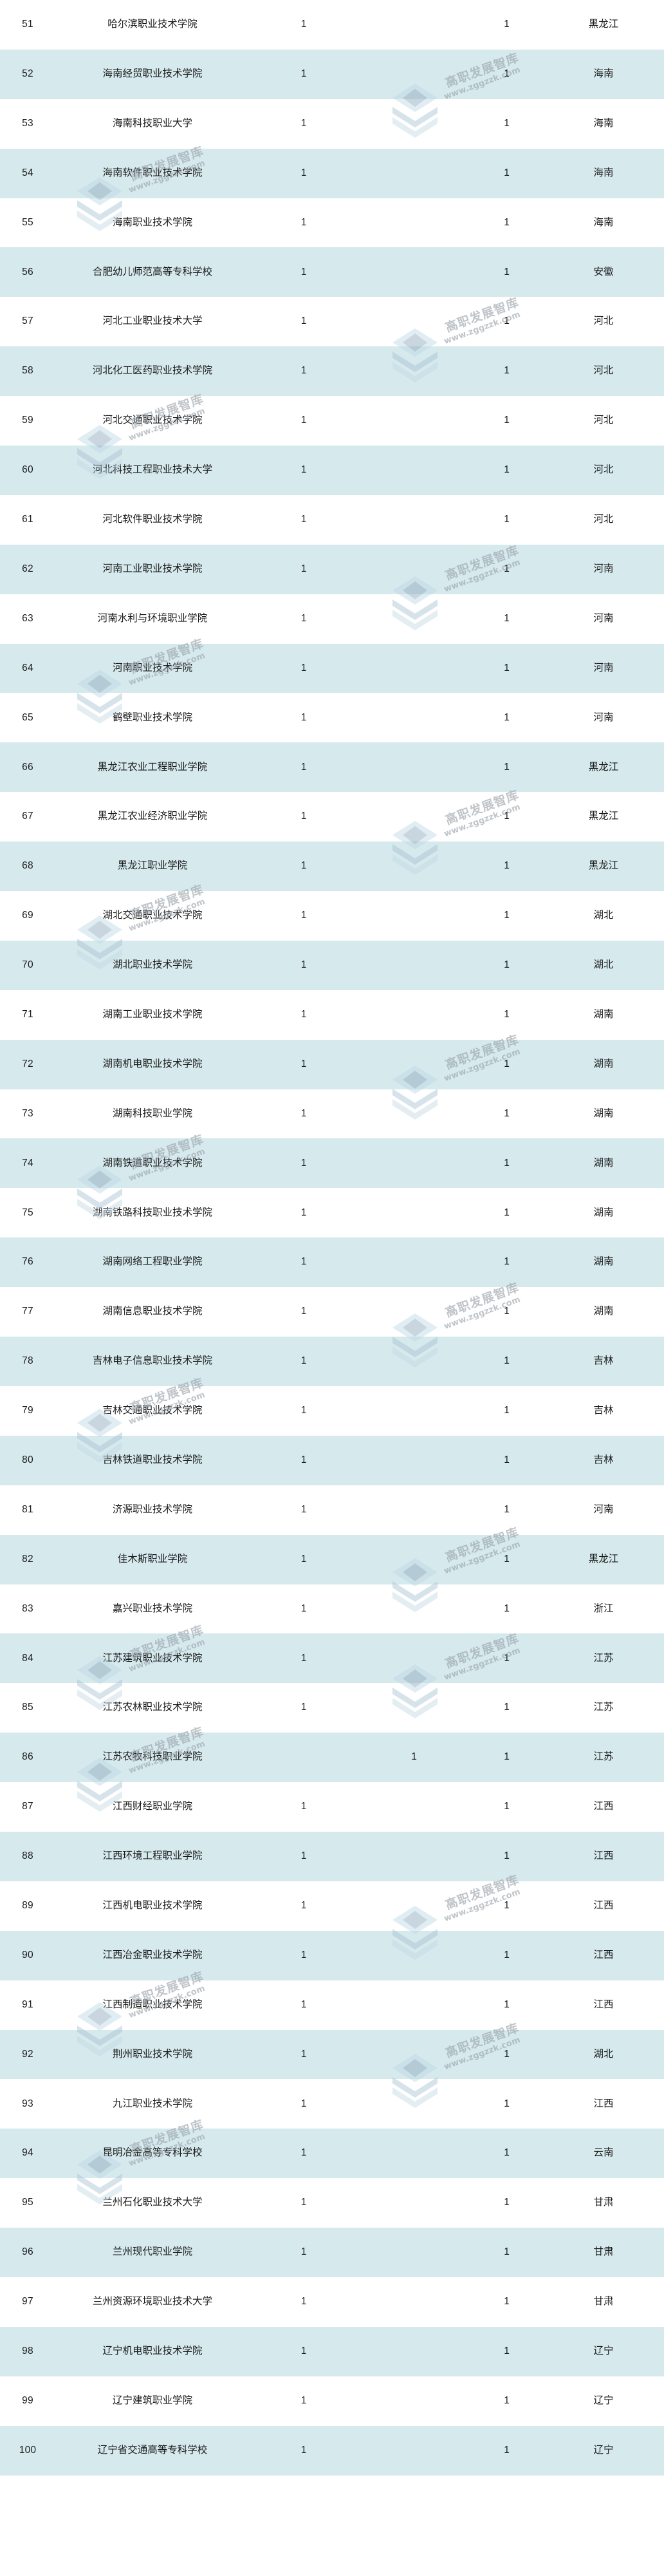 The width and height of the screenshot is (664, 2576). What do you see at coordinates (332, 1906) in the screenshot?
I see `table-row: 89 江西机电职业技术学院 1 1 江西` at bounding box center [332, 1906].